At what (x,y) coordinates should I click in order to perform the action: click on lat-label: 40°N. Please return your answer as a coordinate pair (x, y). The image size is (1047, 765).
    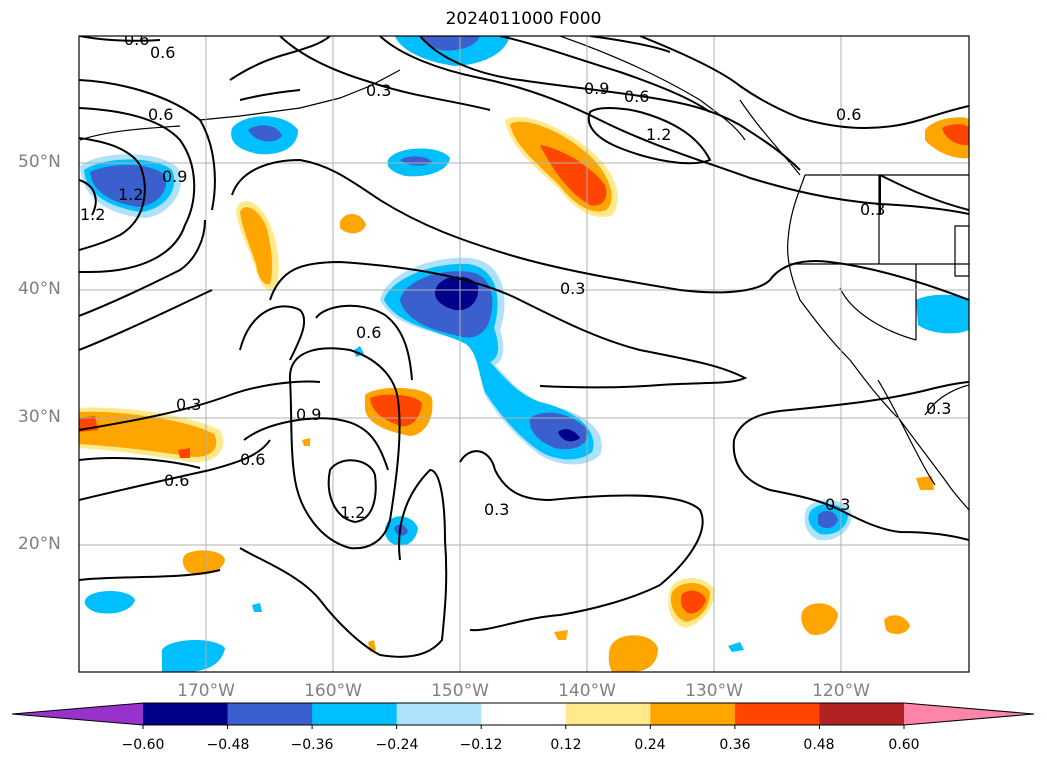
    Looking at the image, I should click on (39, 289).